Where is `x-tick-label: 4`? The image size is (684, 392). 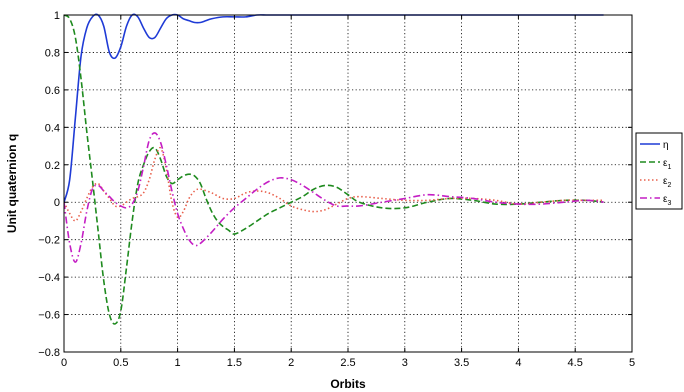 x-tick-label: 4 is located at coordinates (518, 363).